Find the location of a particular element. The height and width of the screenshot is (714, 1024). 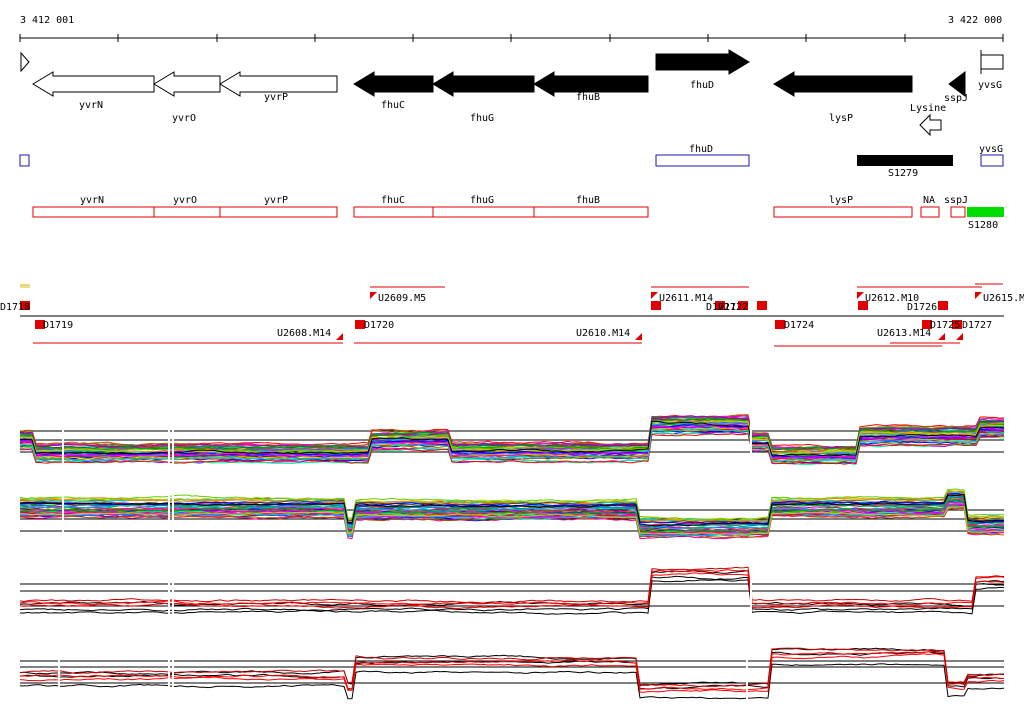

blue-feature-track: fhuD S1279 yvsG is located at coordinates (511, 161).